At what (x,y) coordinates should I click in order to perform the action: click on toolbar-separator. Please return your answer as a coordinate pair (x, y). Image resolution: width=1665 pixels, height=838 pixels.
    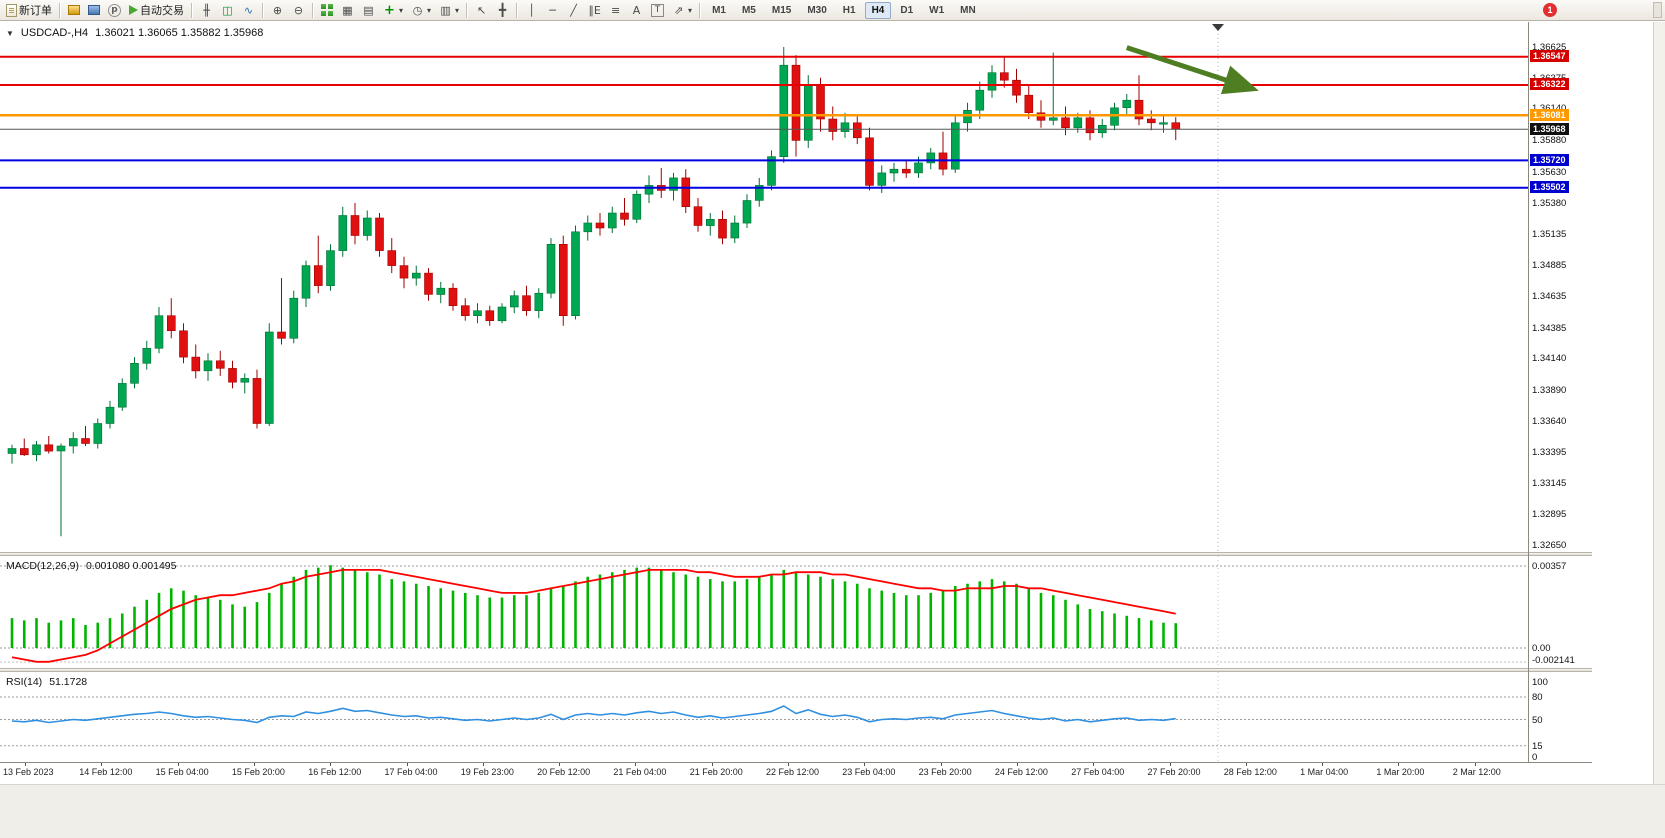
    Looking at the image, I should click on (60, 10).